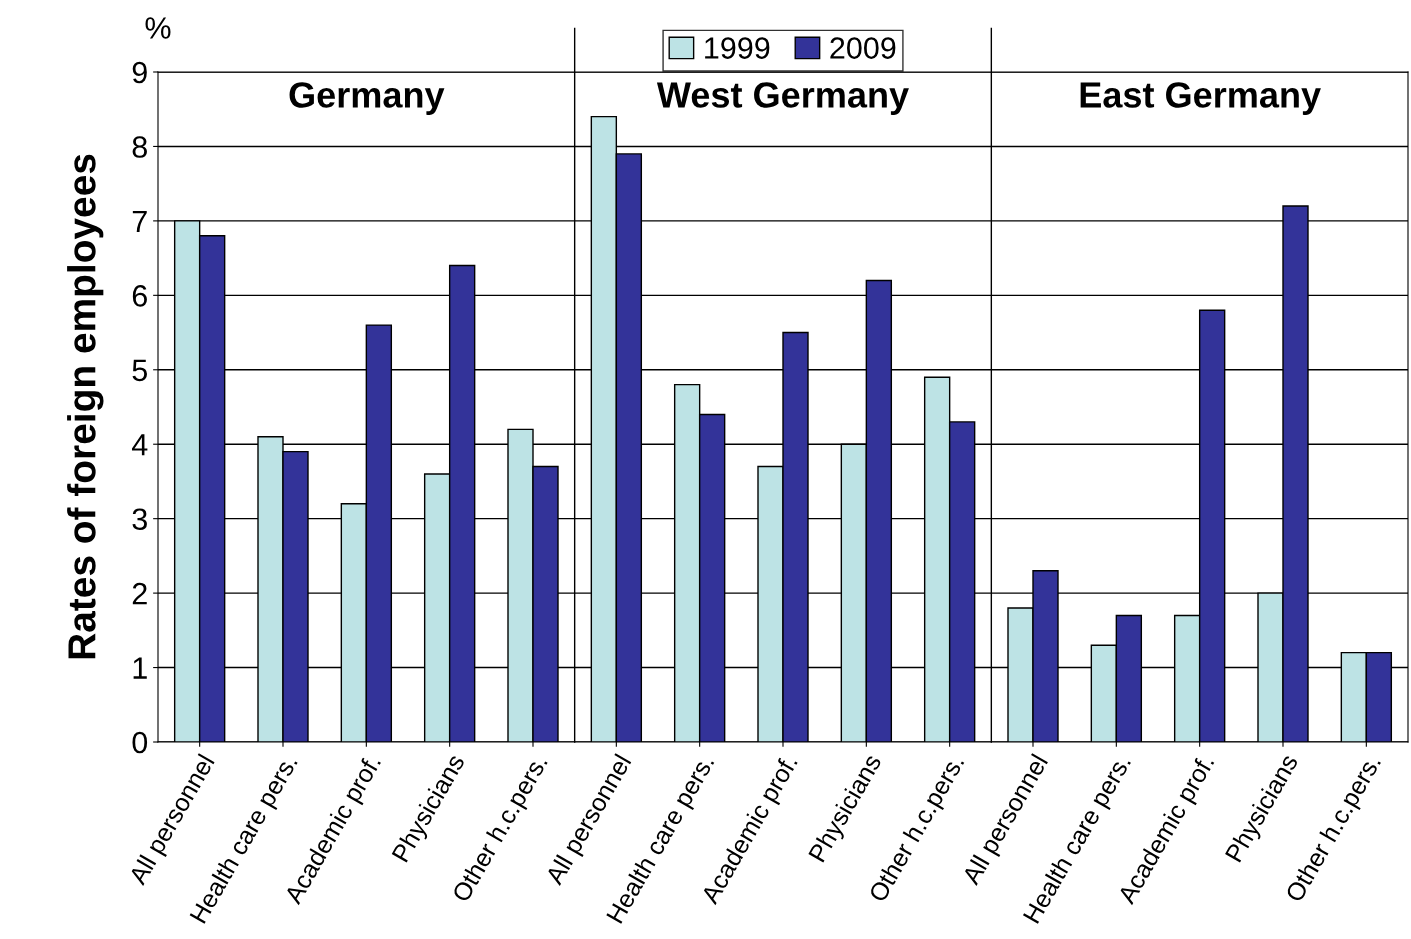 The image size is (1411, 939). I want to click on y-tick-label: 1, so click(140, 668).